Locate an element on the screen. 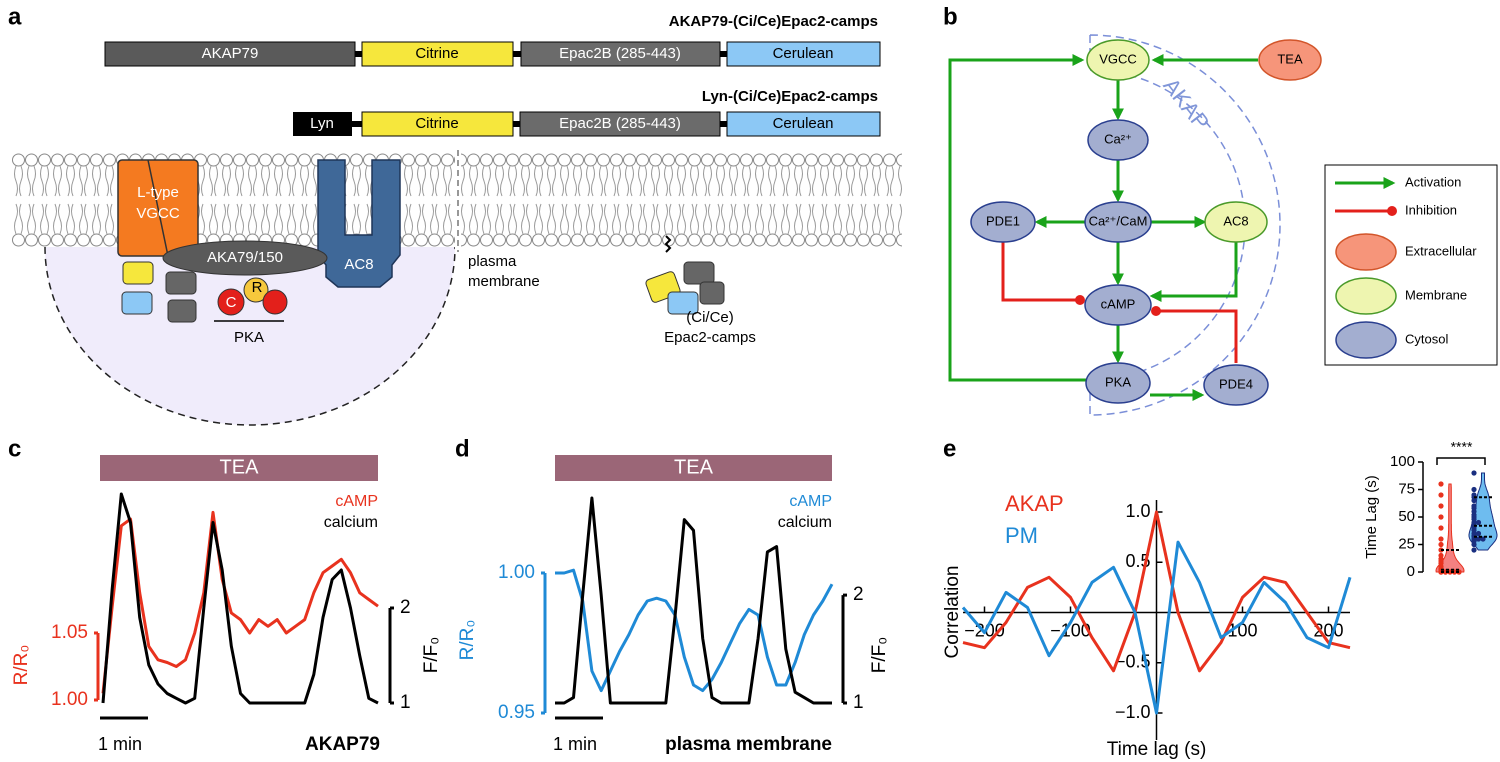 The height and width of the screenshot is (762, 1500). akap-region-label: AKAP is located at coordinates (1186, 104).